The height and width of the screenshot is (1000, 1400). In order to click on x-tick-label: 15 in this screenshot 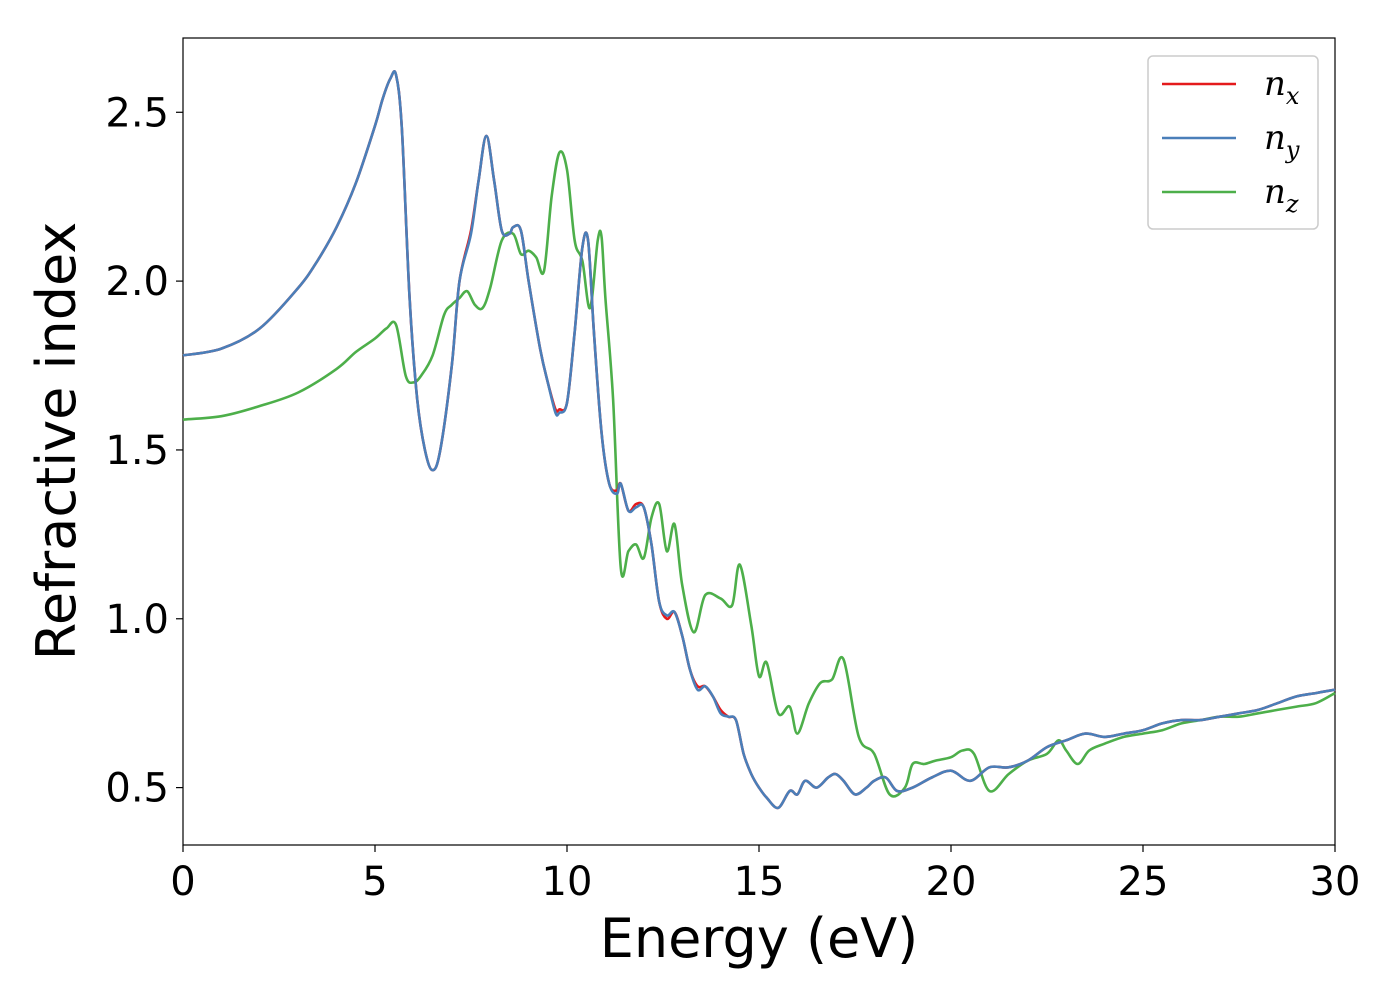, I will do `click(759, 882)`.